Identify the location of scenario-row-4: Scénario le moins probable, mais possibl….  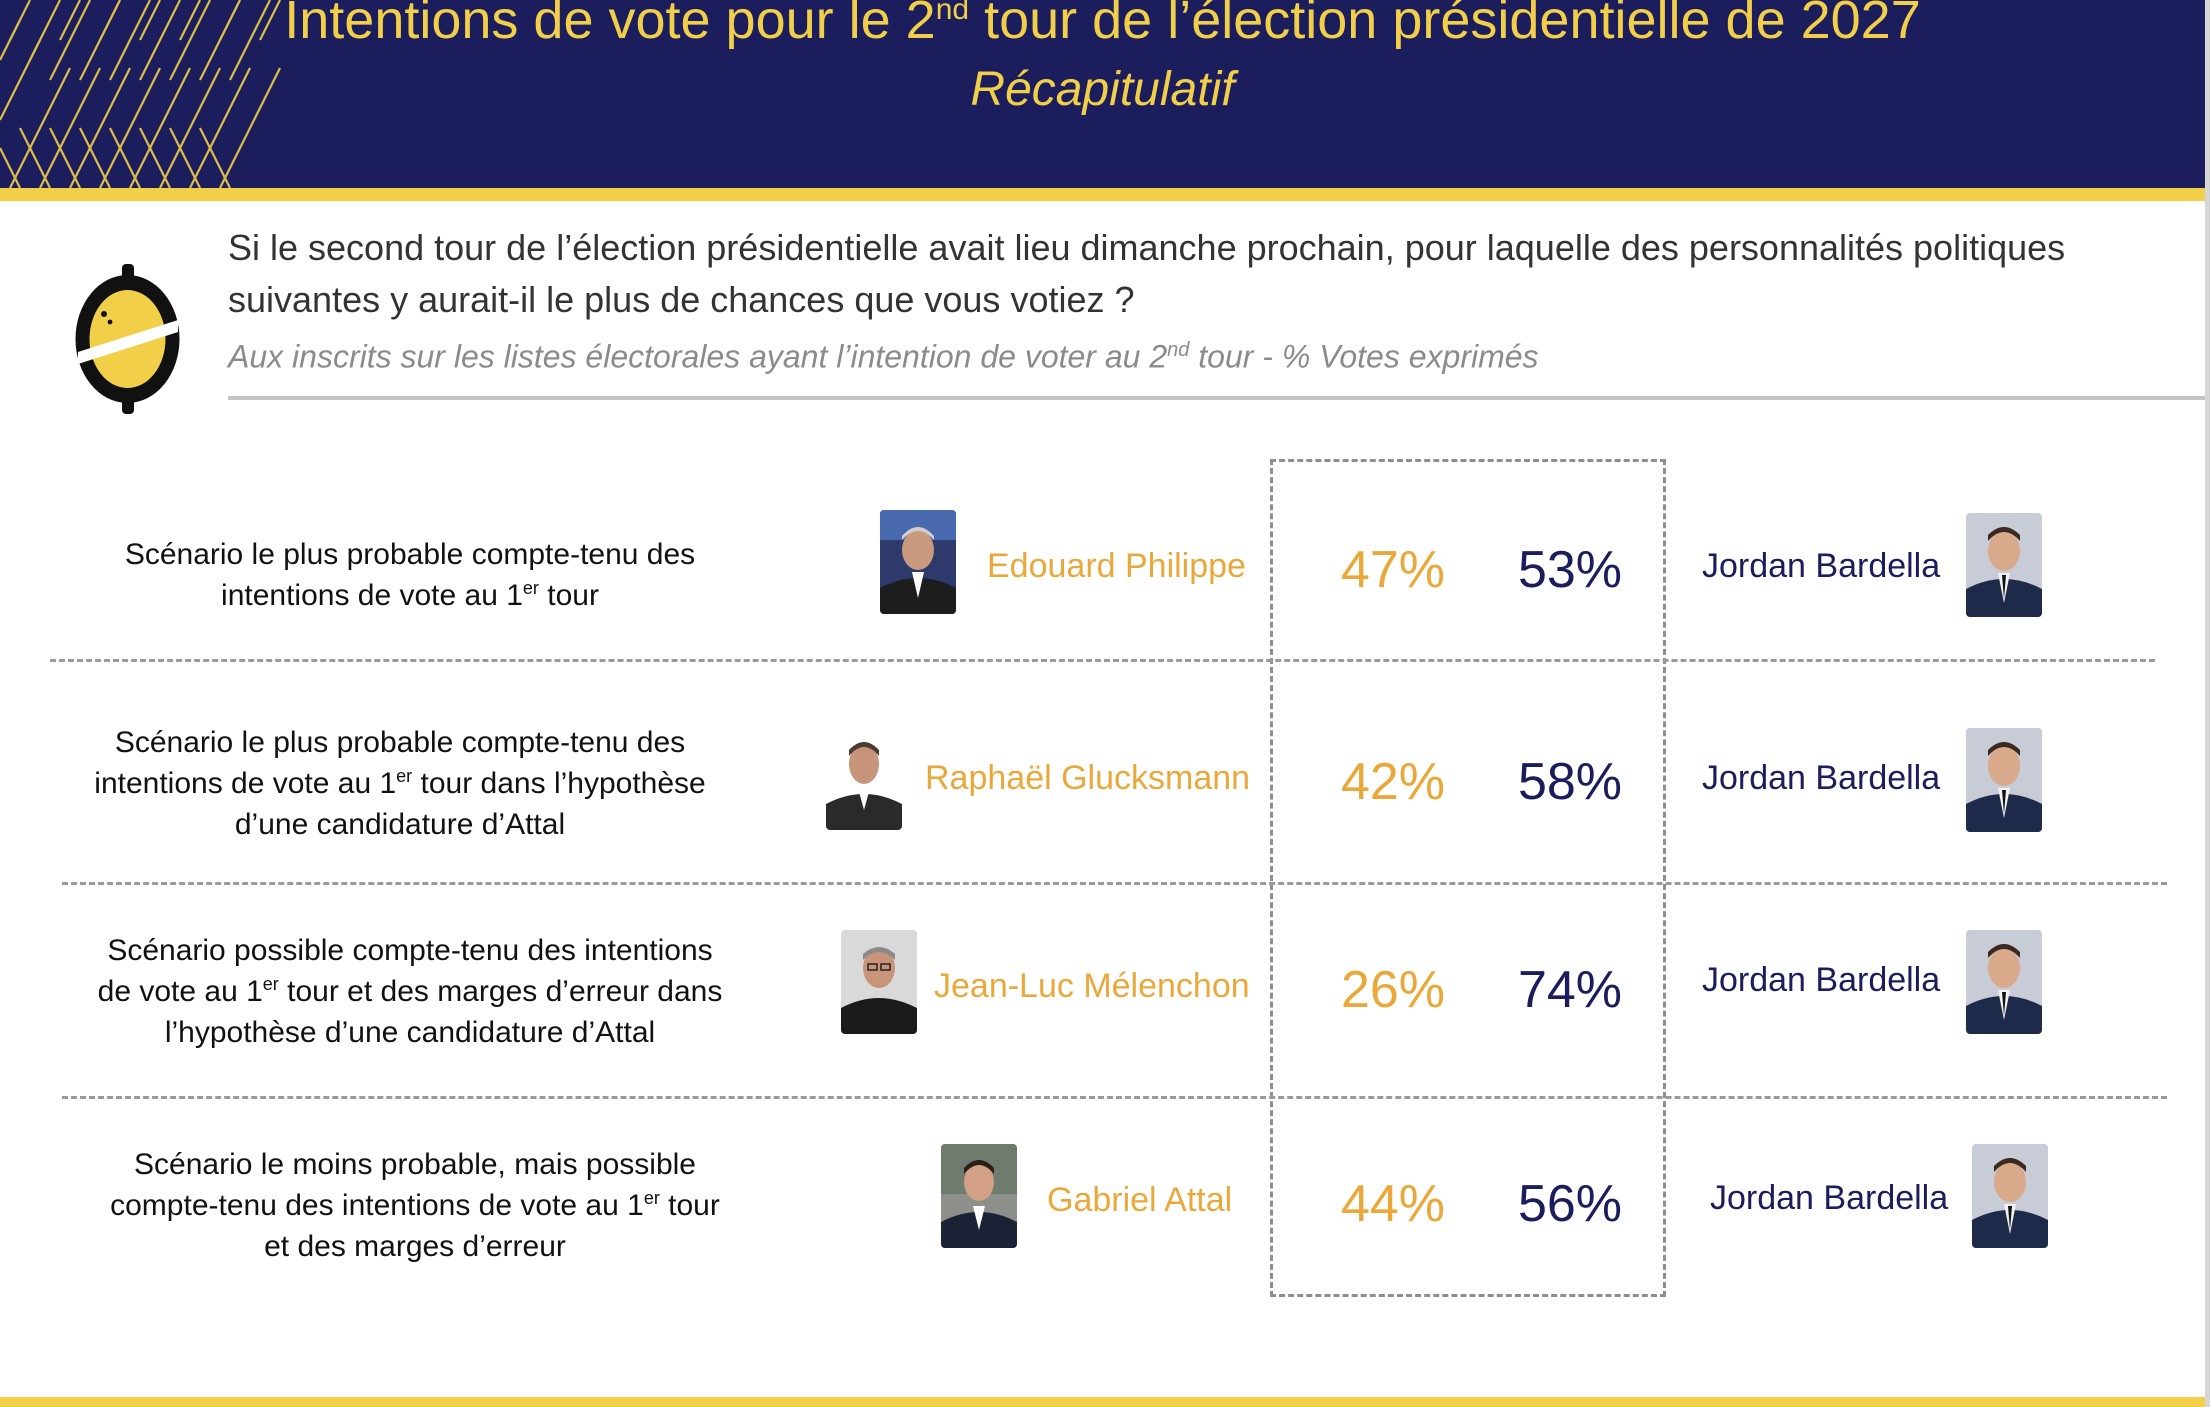
(1105, 1234).